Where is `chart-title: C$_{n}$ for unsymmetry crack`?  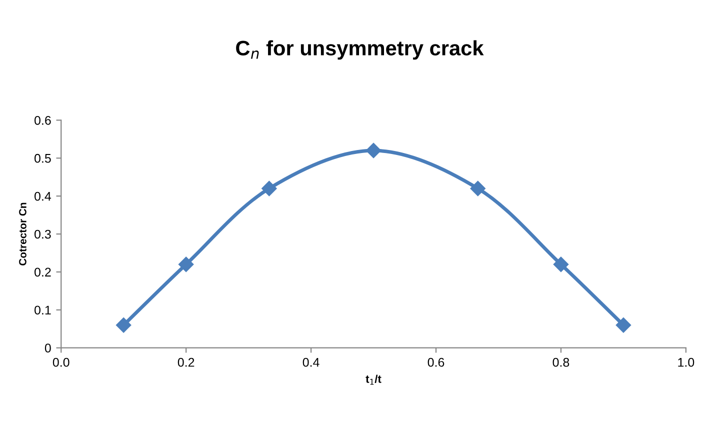 chart-title: C$_{n}$ for unsymmetry crack is located at coordinates (360, 50).